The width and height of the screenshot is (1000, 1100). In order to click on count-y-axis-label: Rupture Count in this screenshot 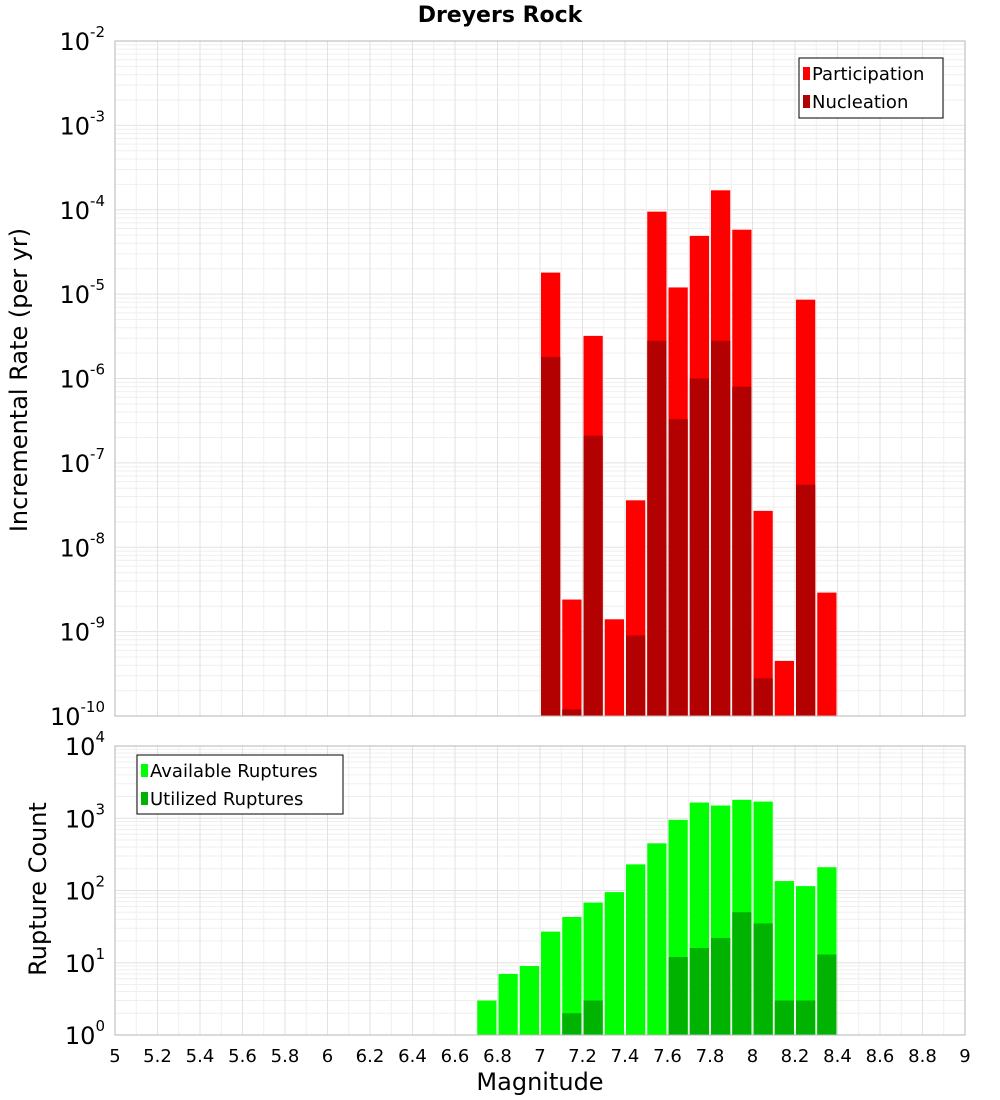, I will do `click(38, 889)`.